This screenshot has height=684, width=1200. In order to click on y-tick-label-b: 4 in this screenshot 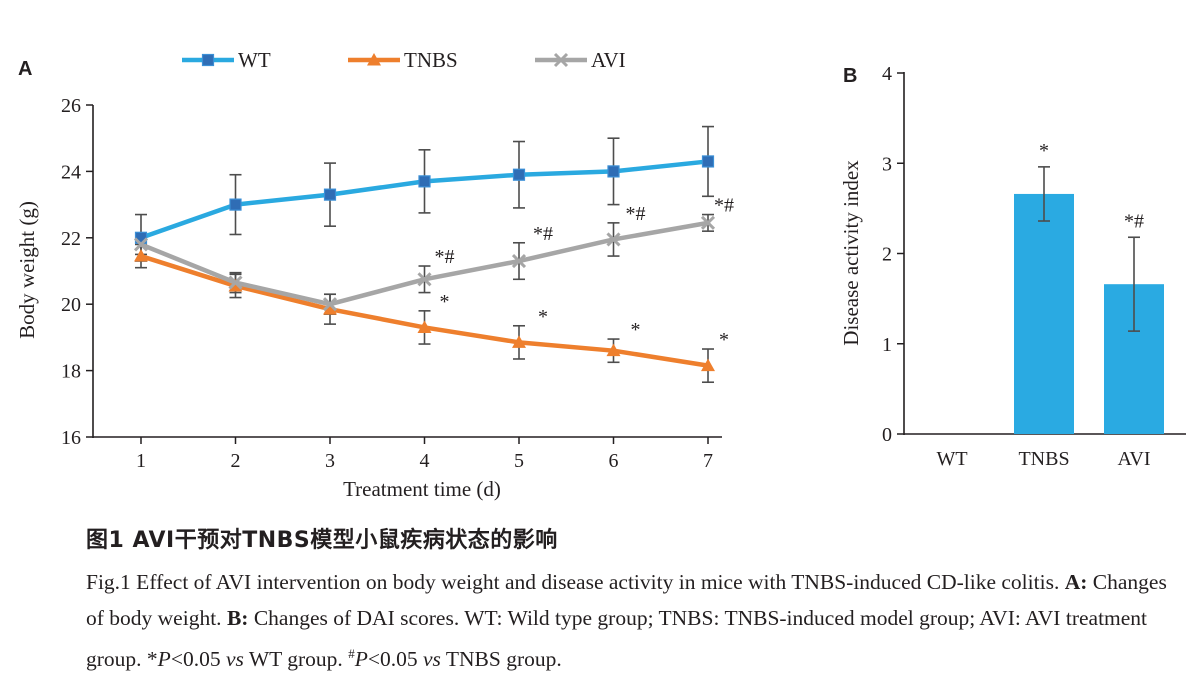, I will do `click(887, 74)`.